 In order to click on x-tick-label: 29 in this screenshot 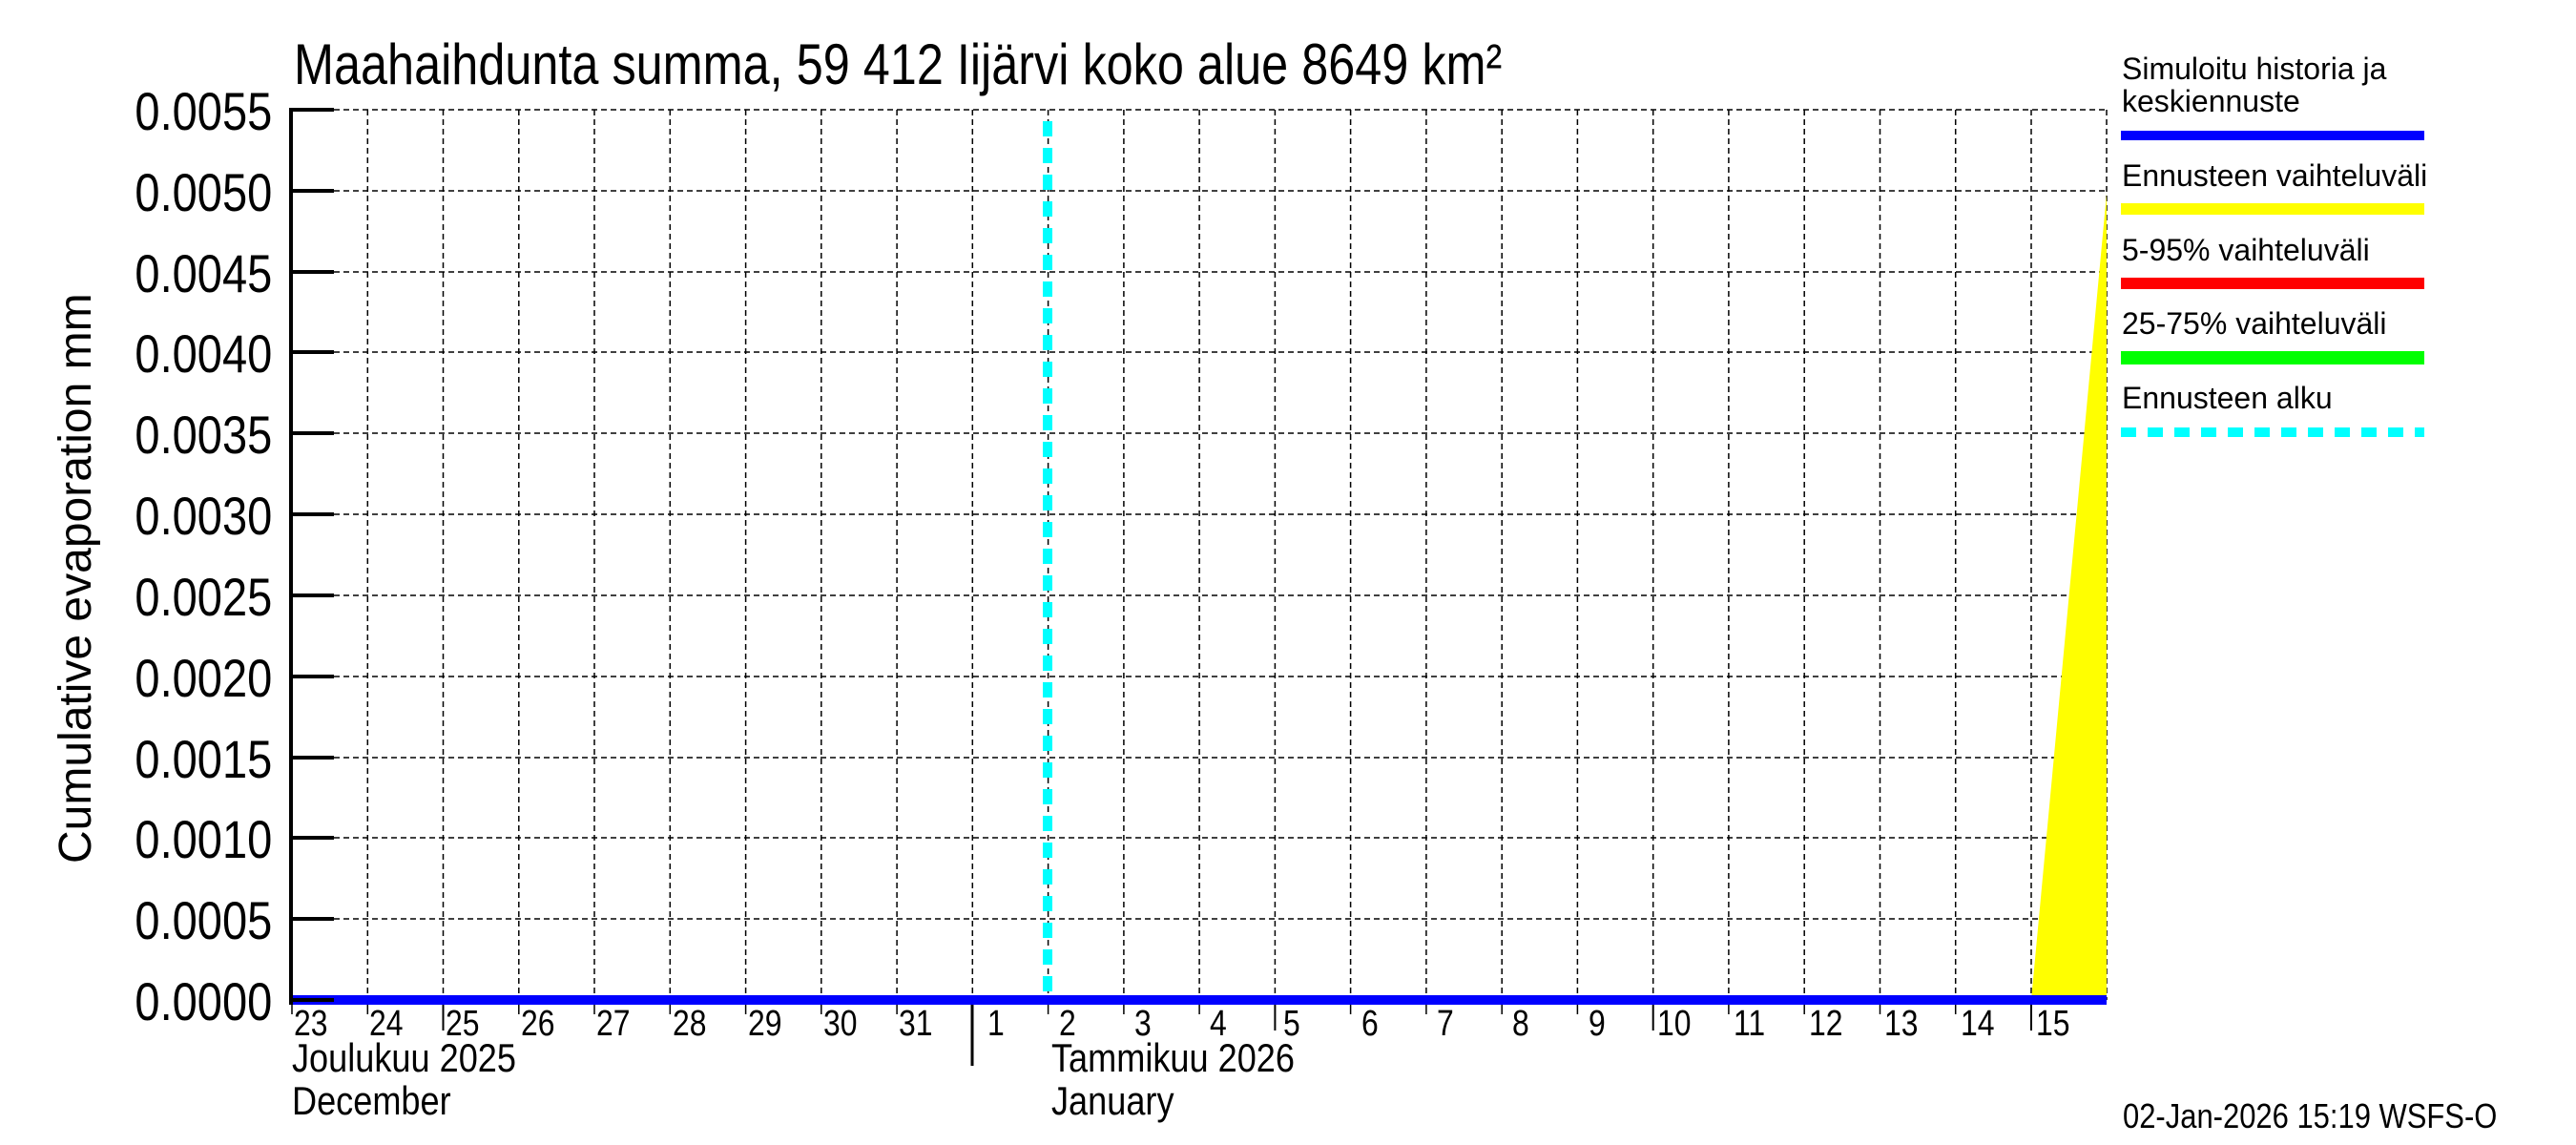, I will do `click(765, 1024)`.